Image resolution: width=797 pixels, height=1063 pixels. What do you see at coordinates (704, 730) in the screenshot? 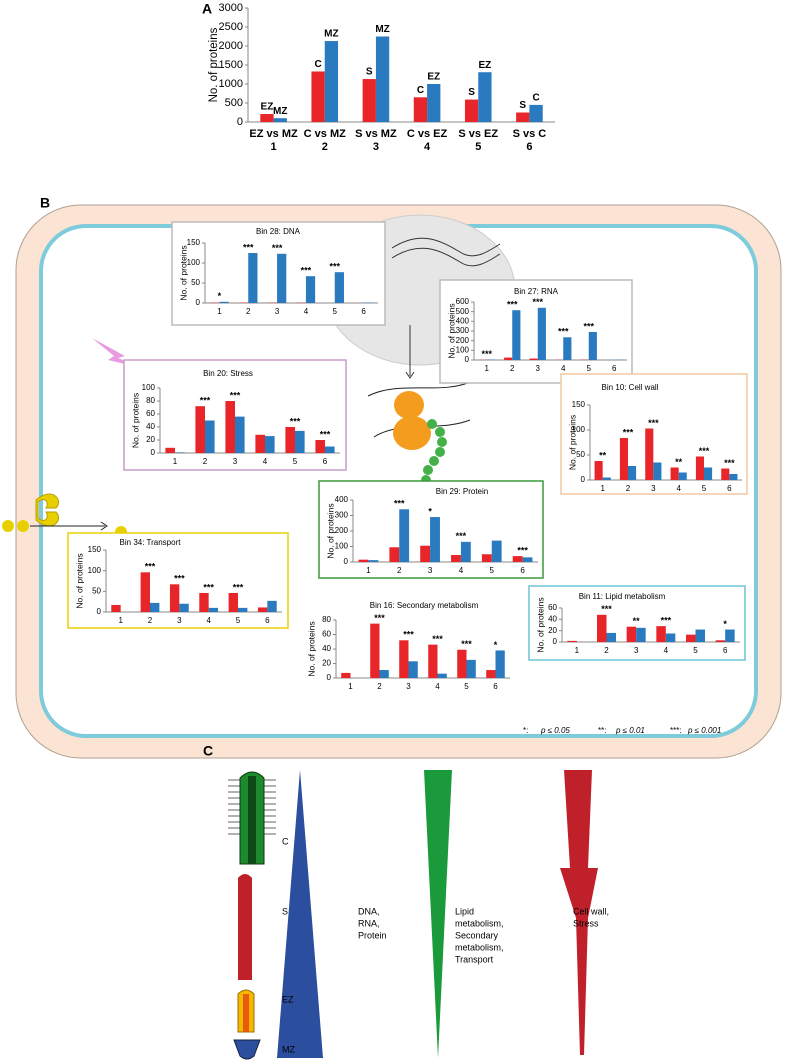
I see `legend-text: p ≤ 0.001` at bounding box center [704, 730].